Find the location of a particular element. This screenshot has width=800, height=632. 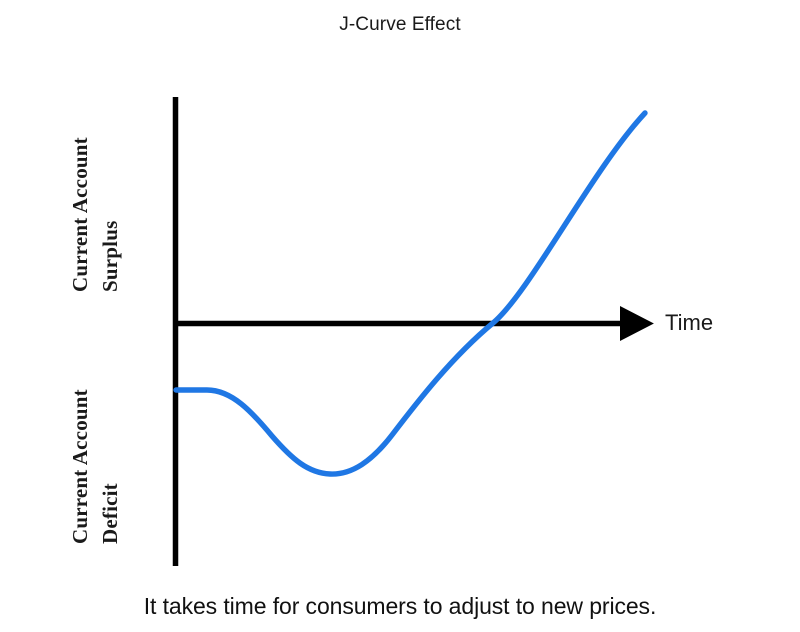

x-axis-label-time: Time is located at coordinates (689, 322).